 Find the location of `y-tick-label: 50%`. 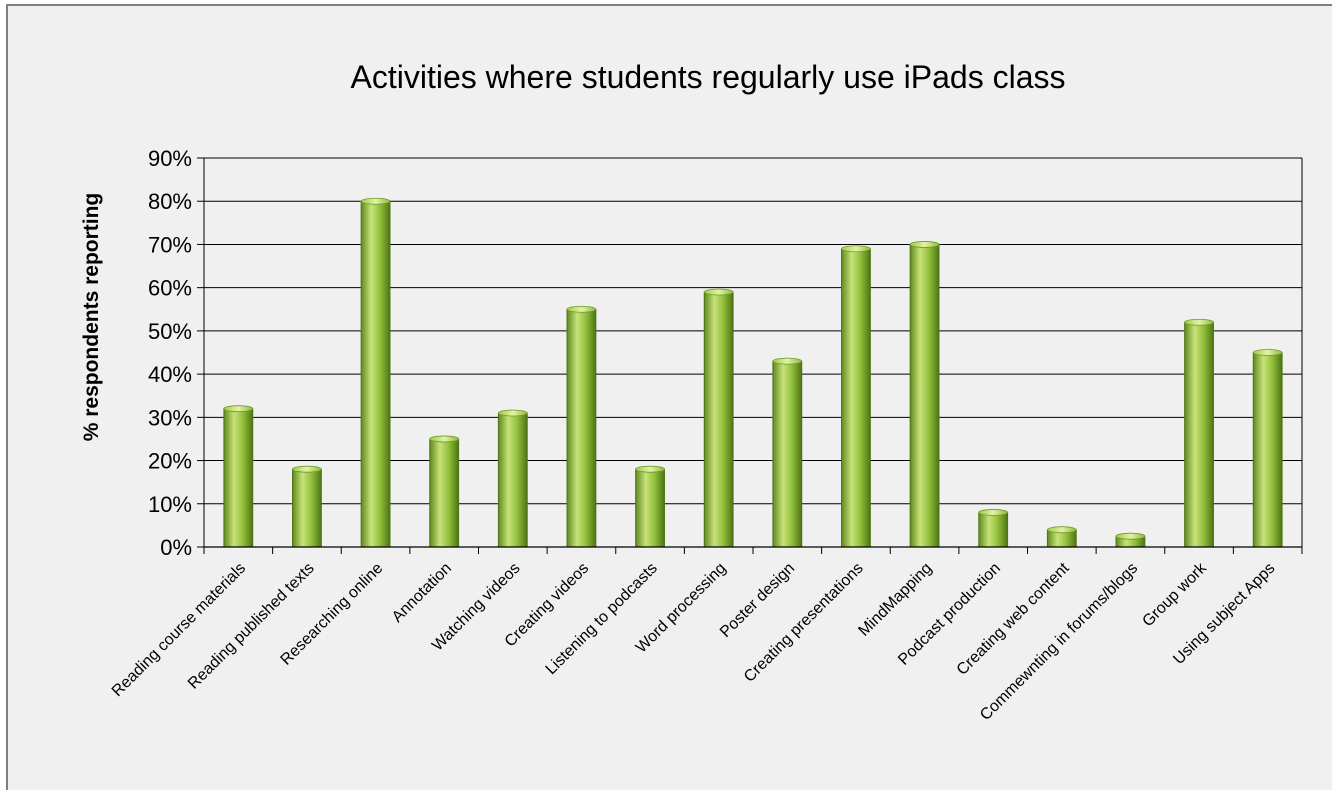

y-tick-label: 50% is located at coordinates (170, 331).